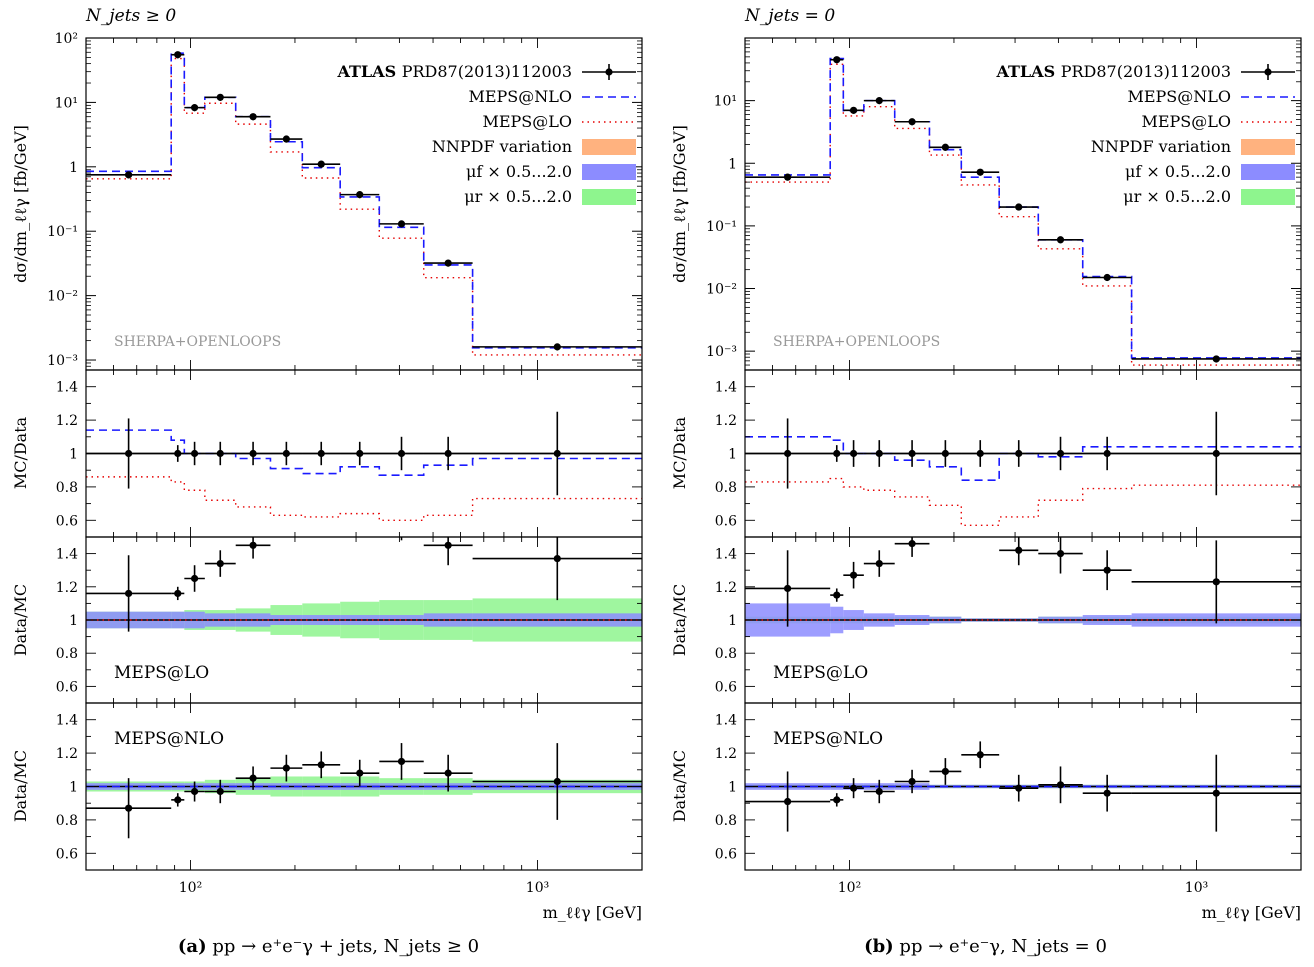  I want to click on legend-atlas-ref: PRD87(2013)112003, so click(487, 71).